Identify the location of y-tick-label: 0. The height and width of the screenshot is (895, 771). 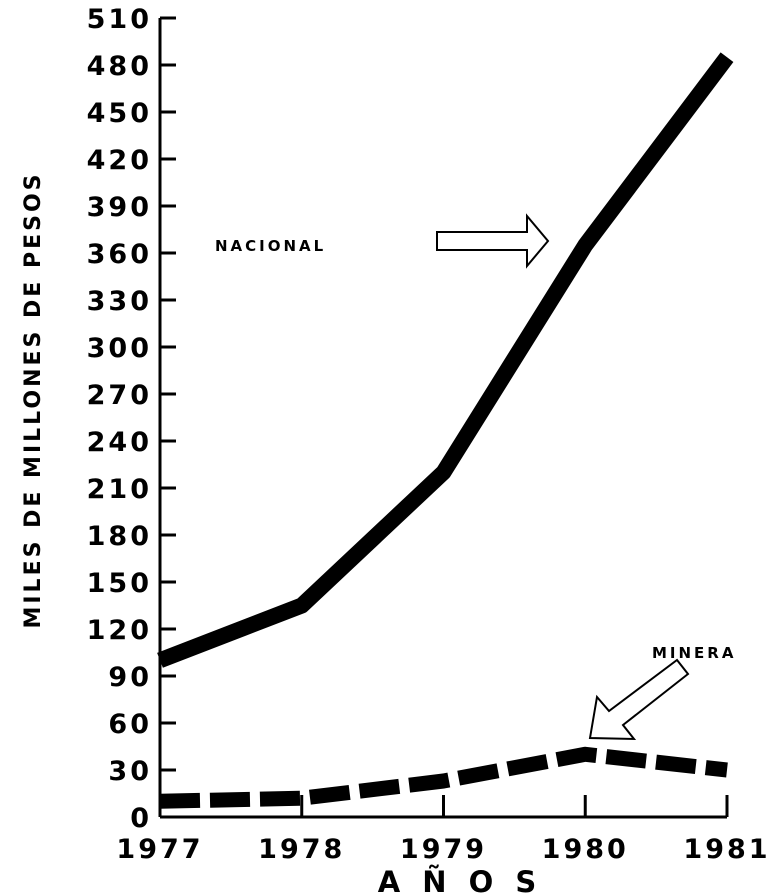
(141, 818).